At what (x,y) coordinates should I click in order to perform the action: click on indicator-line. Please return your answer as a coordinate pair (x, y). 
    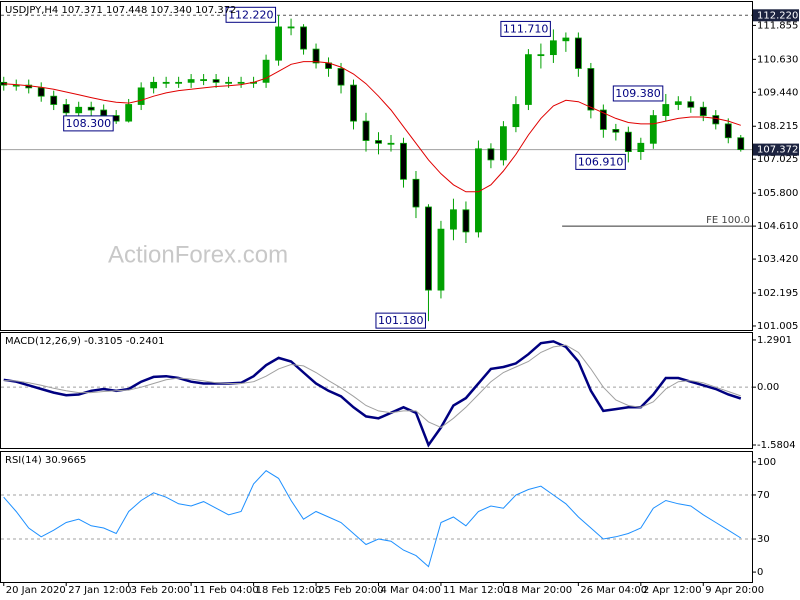
    Looking at the image, I should click on (372, 386).